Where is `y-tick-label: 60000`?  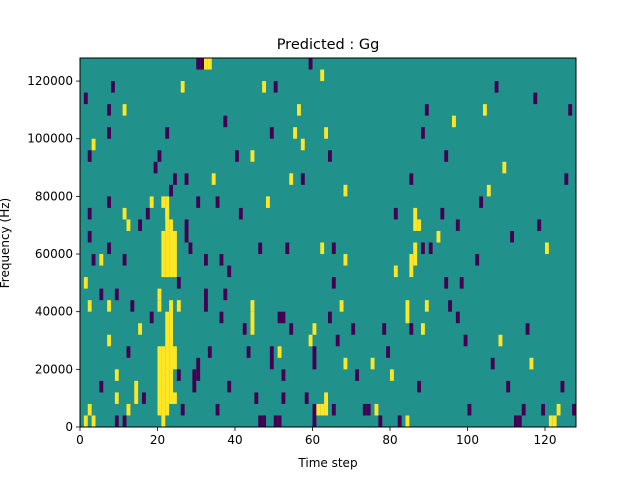 y-tick-label: 60000 is located at coordinates (54, 254).